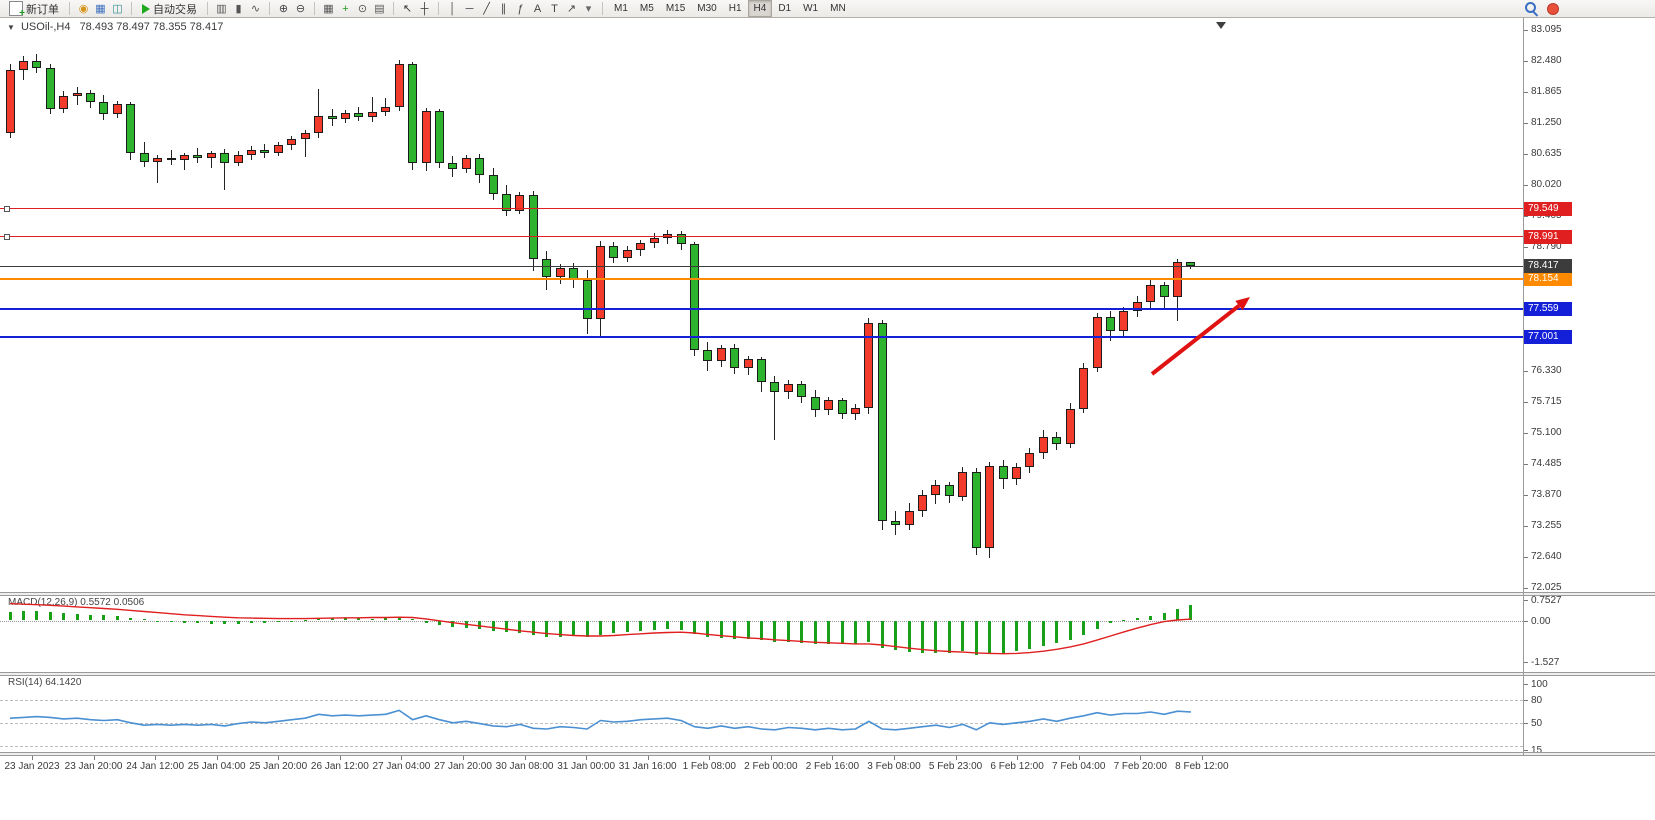 This screenshot has height=820, width=1655. Describe the element at coordinates (452, 8) in the screenshot. I see `vertical-line-icon: │` at that location.